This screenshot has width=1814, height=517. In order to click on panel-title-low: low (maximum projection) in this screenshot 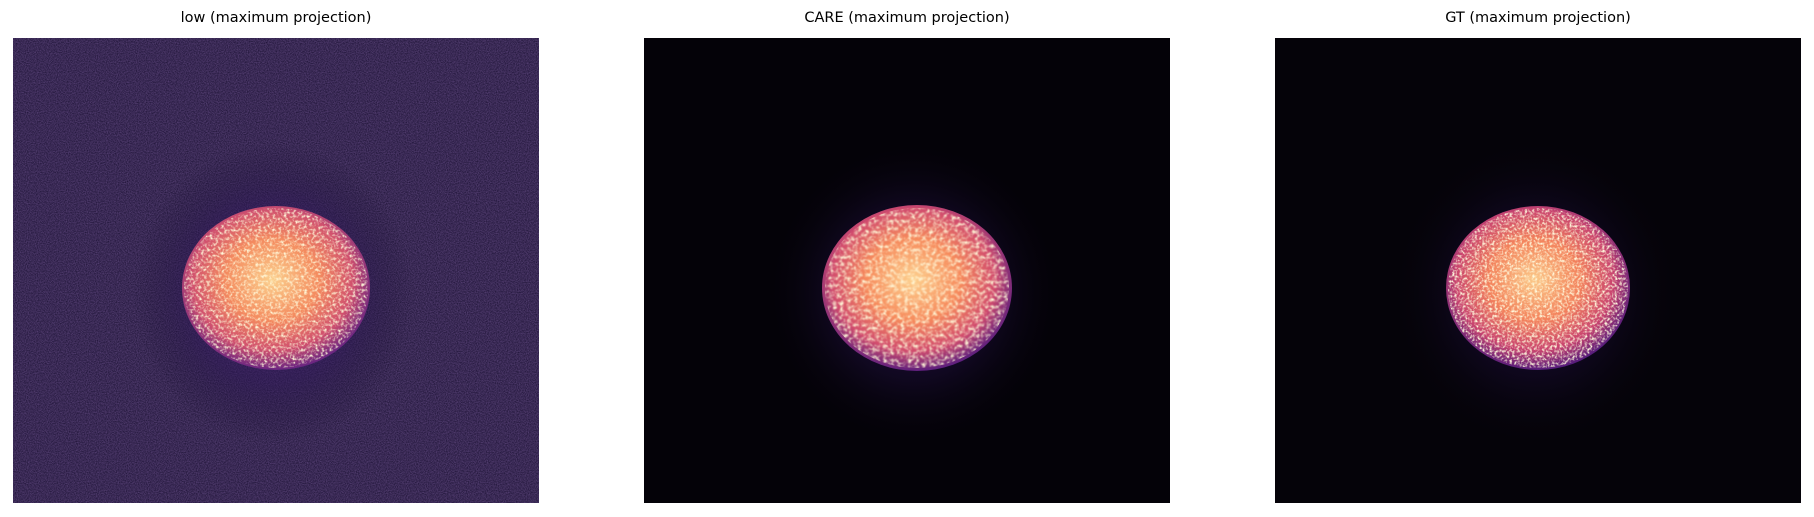, I will do `click(276, 18)`.